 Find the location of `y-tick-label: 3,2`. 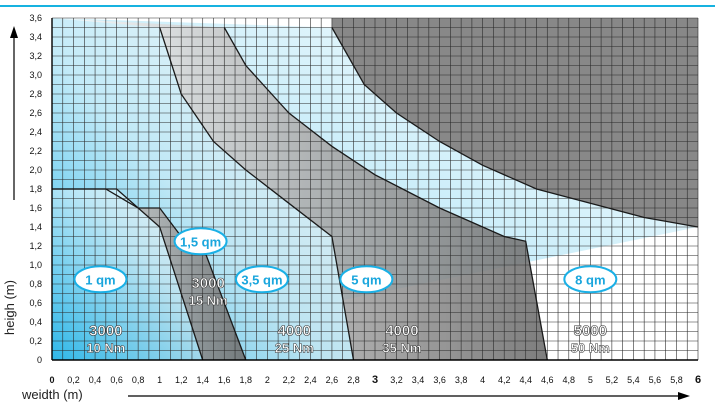

y-tick-label: 3,2 is located at coordinates (35, 56).